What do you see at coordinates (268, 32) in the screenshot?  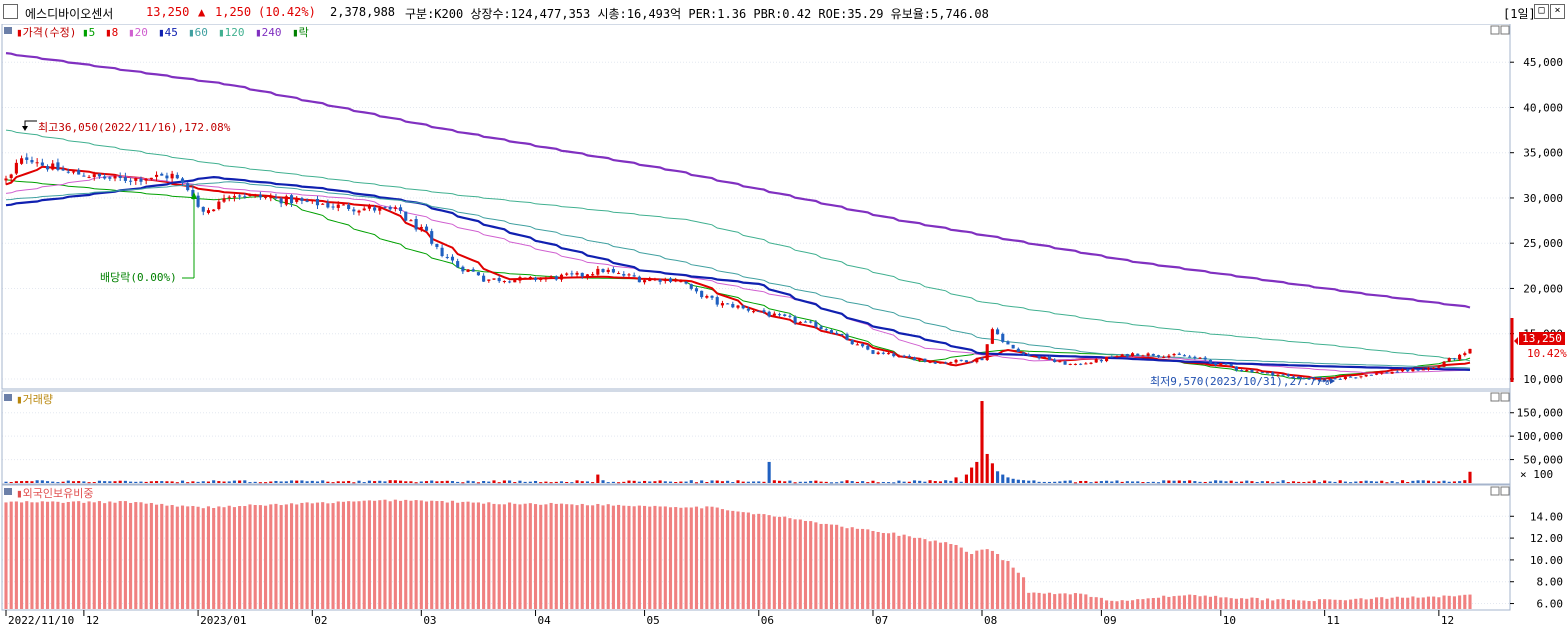 I see `legend-ma-240: ▮240` at bounding box center [268, 32].